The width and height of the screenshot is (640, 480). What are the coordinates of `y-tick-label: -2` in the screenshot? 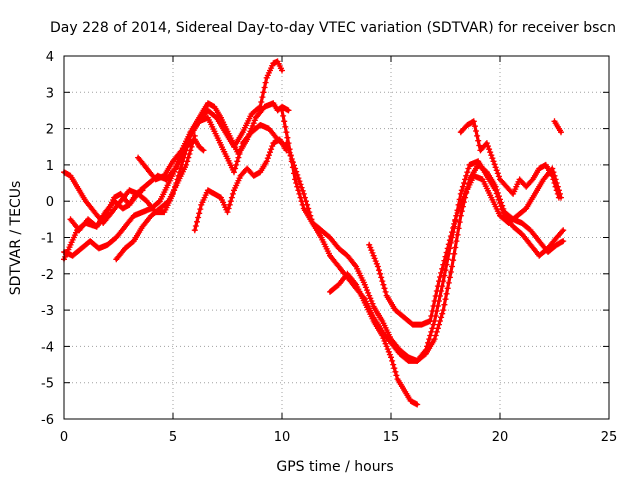 It's located at (47, 275).